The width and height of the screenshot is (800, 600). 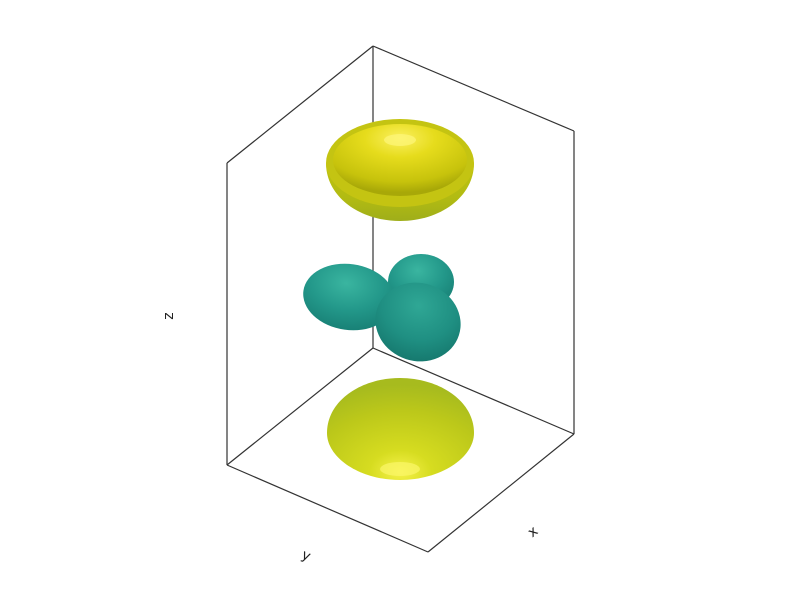 I want to click on teal-lobe-front, so click(x=418, y=322).